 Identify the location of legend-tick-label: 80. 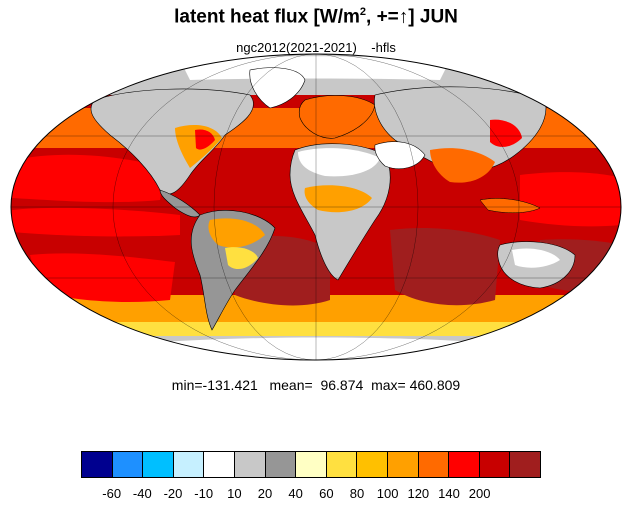
(357, 493).